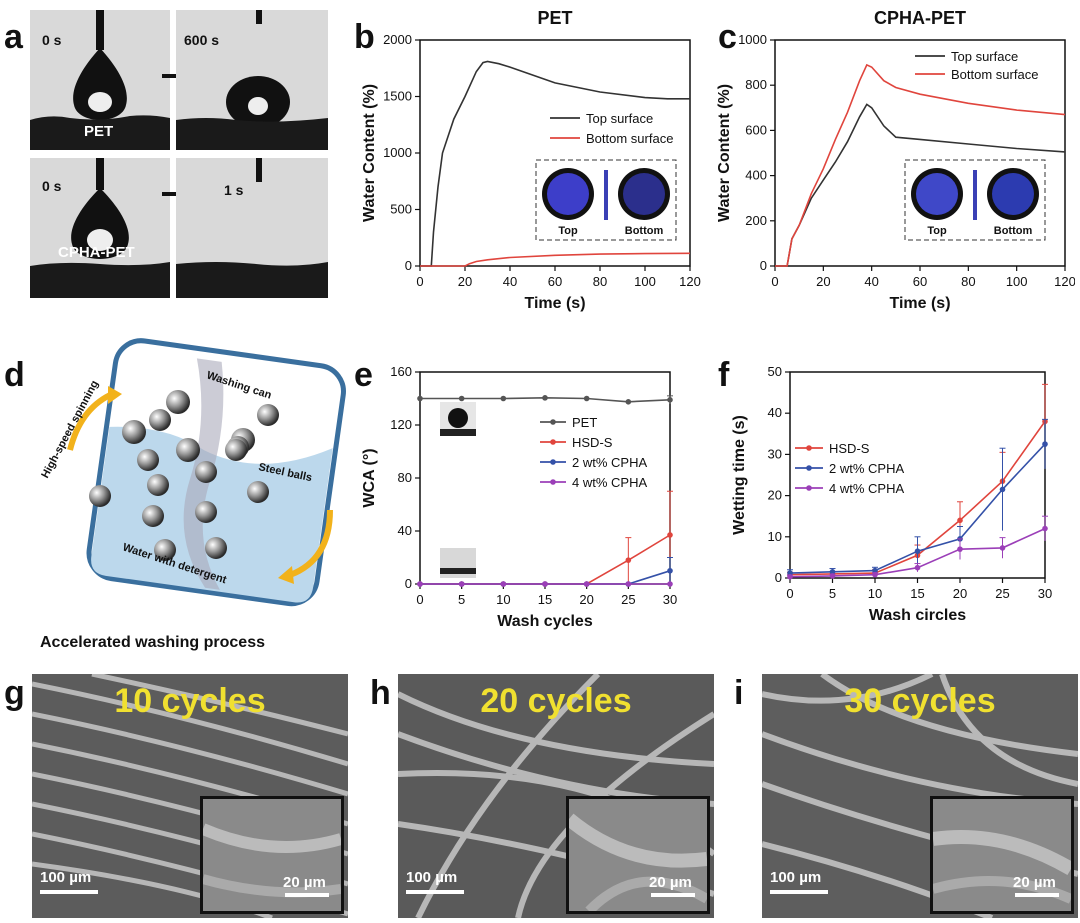 The width and height of the screenshot is (1080, 923). I want to click on droplet-inset-low, so click(458, 563).